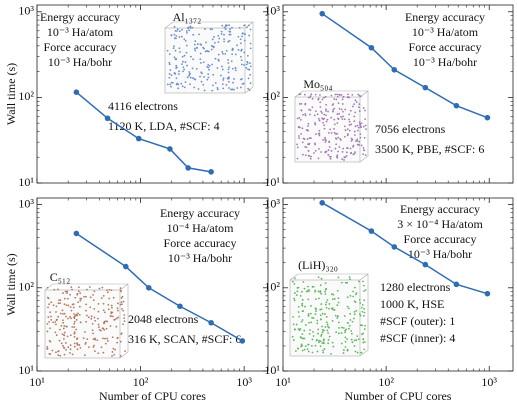 The width and height of the screenshot is (517, 403). Describe the element at coordinates (272, 182) in the screenshot. I see `y-tick-label: 10¹` at that location.